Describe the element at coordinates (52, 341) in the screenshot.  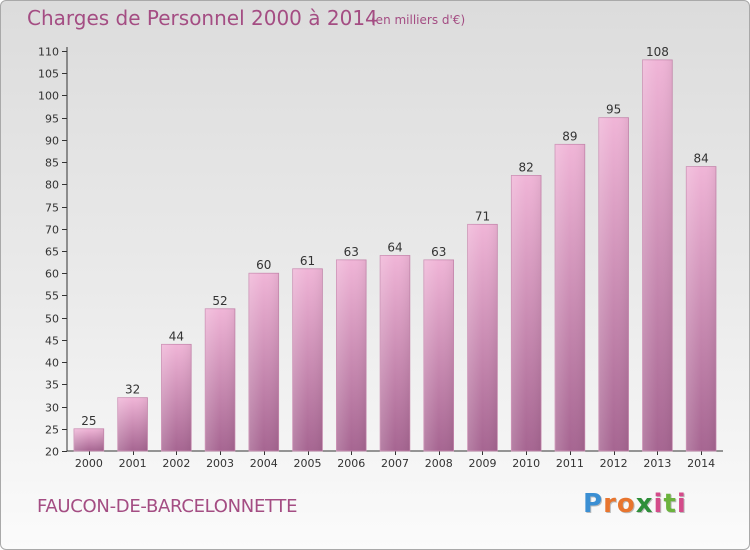
I see `y-tick-label: 45` at that location.